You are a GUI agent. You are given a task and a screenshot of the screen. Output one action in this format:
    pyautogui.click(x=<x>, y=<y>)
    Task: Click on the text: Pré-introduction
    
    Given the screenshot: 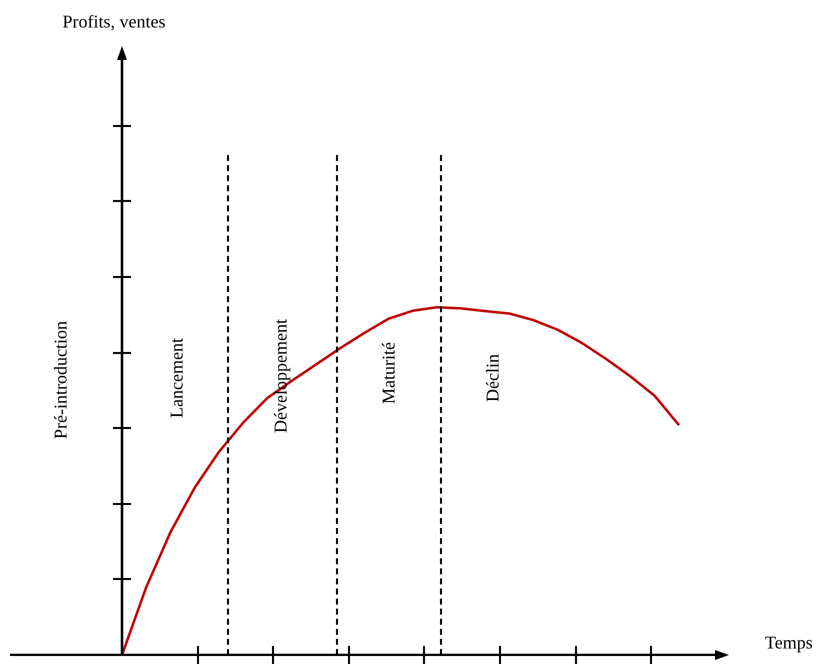 What is the action you would take?
    pyautogui.click(x=60, y=380)
    